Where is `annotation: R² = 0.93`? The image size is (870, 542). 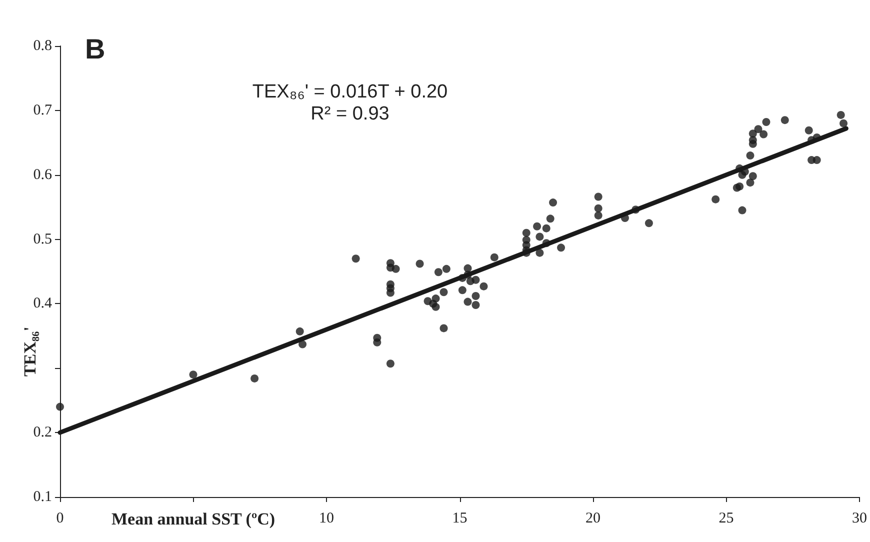
annotation: R² = 0.93 is located at coordinates (350, 114).